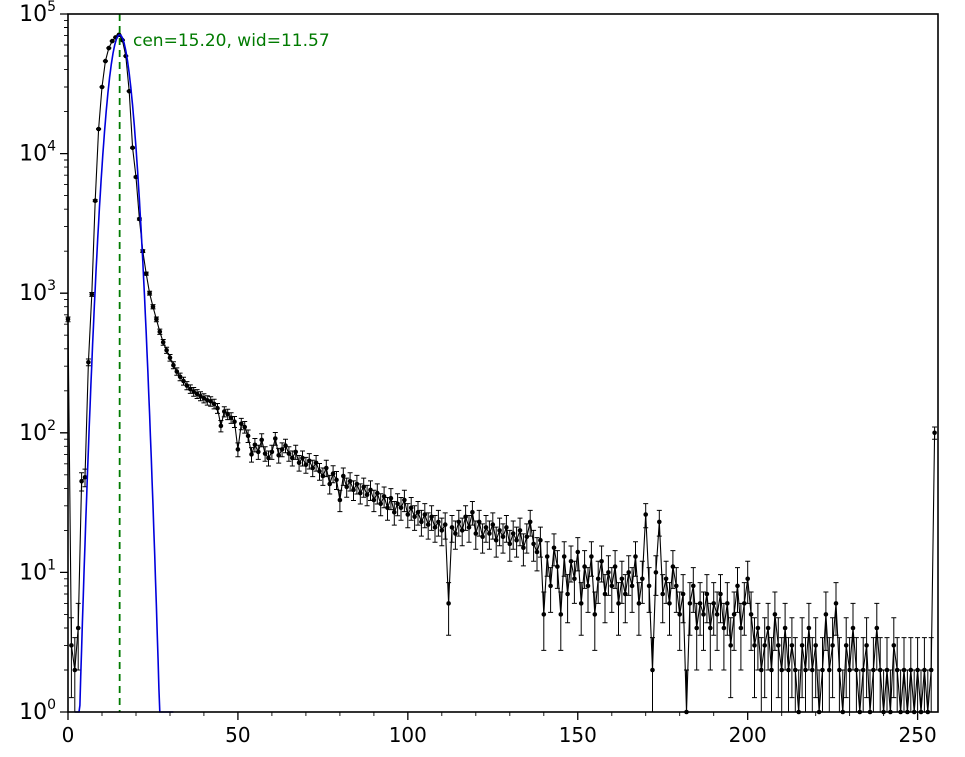 The height and width of the screenshot is (757, 965). I want to click on x-tick-label: 150, so click(578, 735).